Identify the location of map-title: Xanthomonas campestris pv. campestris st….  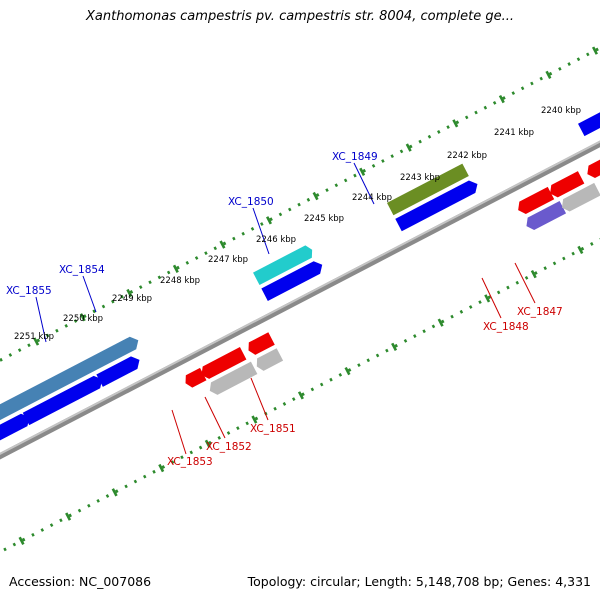
(300, 16).